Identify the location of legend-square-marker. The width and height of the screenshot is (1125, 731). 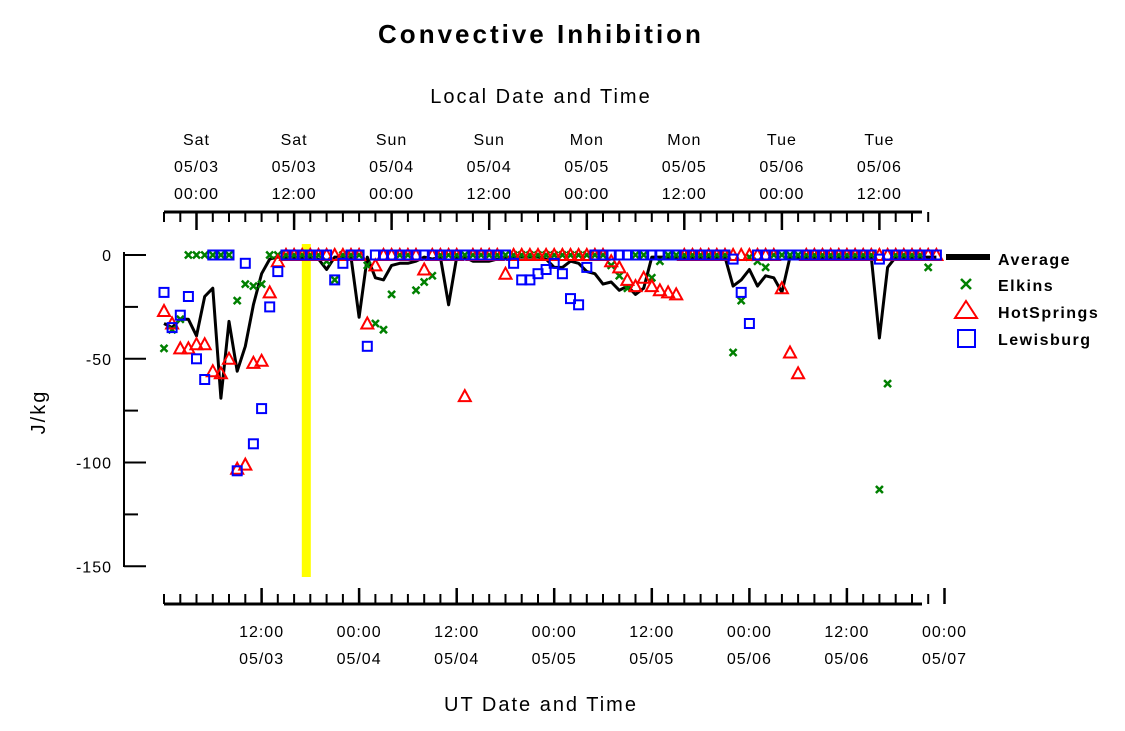
(966, 338).